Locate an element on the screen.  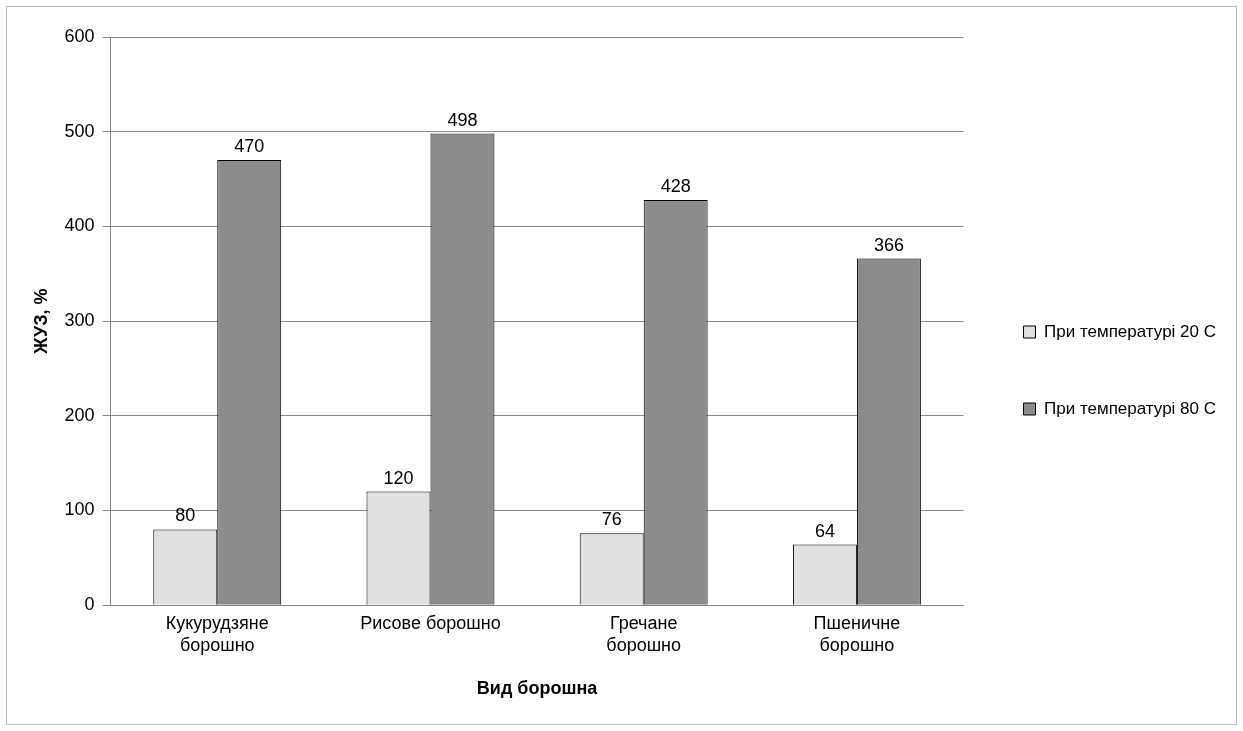
data-label: 80 is located at coordinates (185, 515).